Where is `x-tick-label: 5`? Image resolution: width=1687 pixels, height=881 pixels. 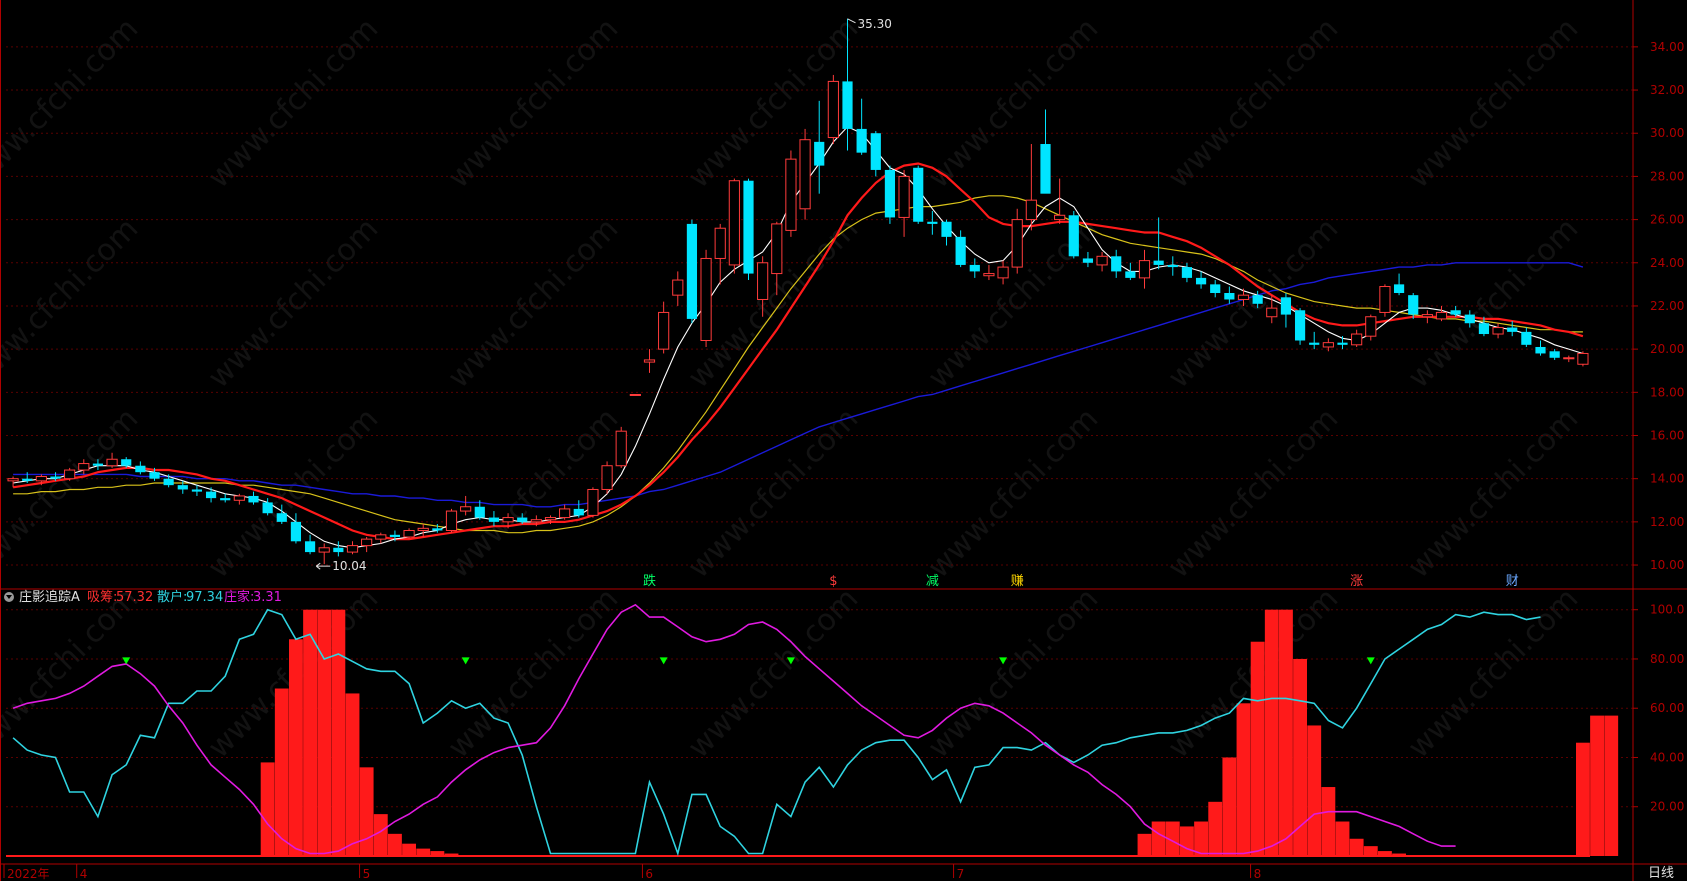 x-tick-label: 5 is located at coordinates (367, 874).